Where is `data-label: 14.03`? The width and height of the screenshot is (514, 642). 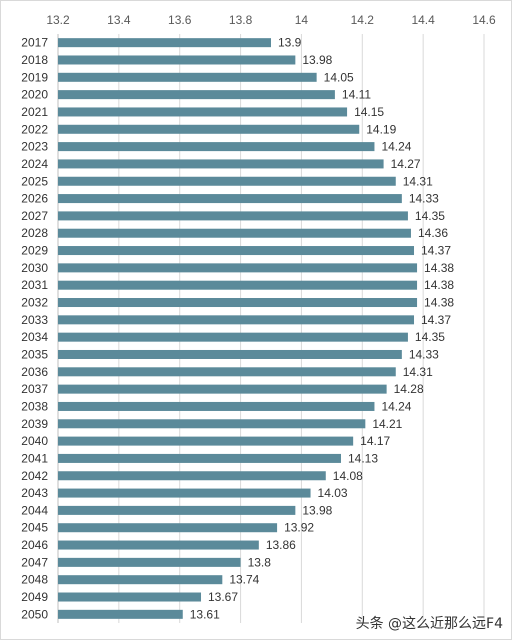 data-label: 14.03 is located at coordinates (333, 493).